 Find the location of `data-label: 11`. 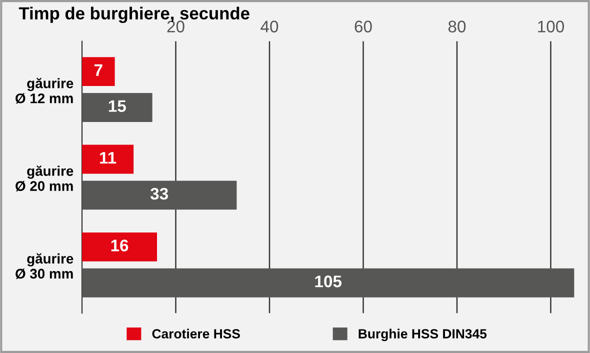

data-label: 11 is located at coordinates (108, 158).